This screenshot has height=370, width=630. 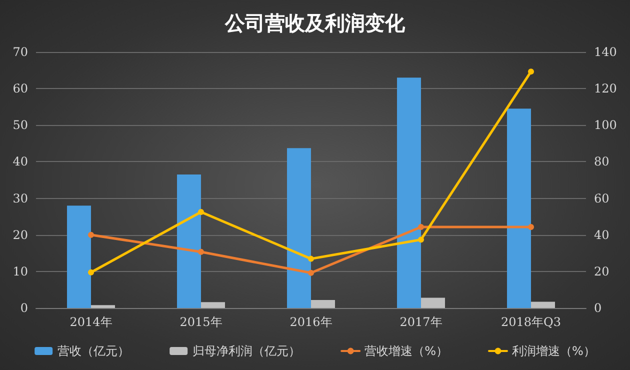 I want to click on y2-tick-label: 60, so click(x=602, y=198).